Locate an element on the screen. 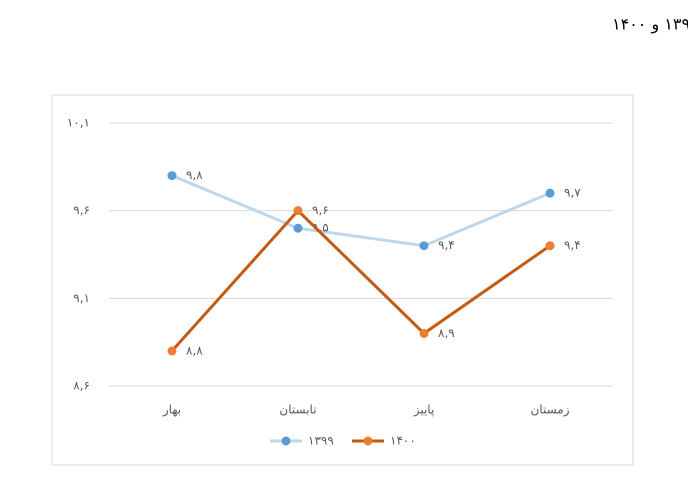 The width and height of the screenshot is (688, 488). y-tick-label: ۱۰,۱ is located at coordinates (78, 123).